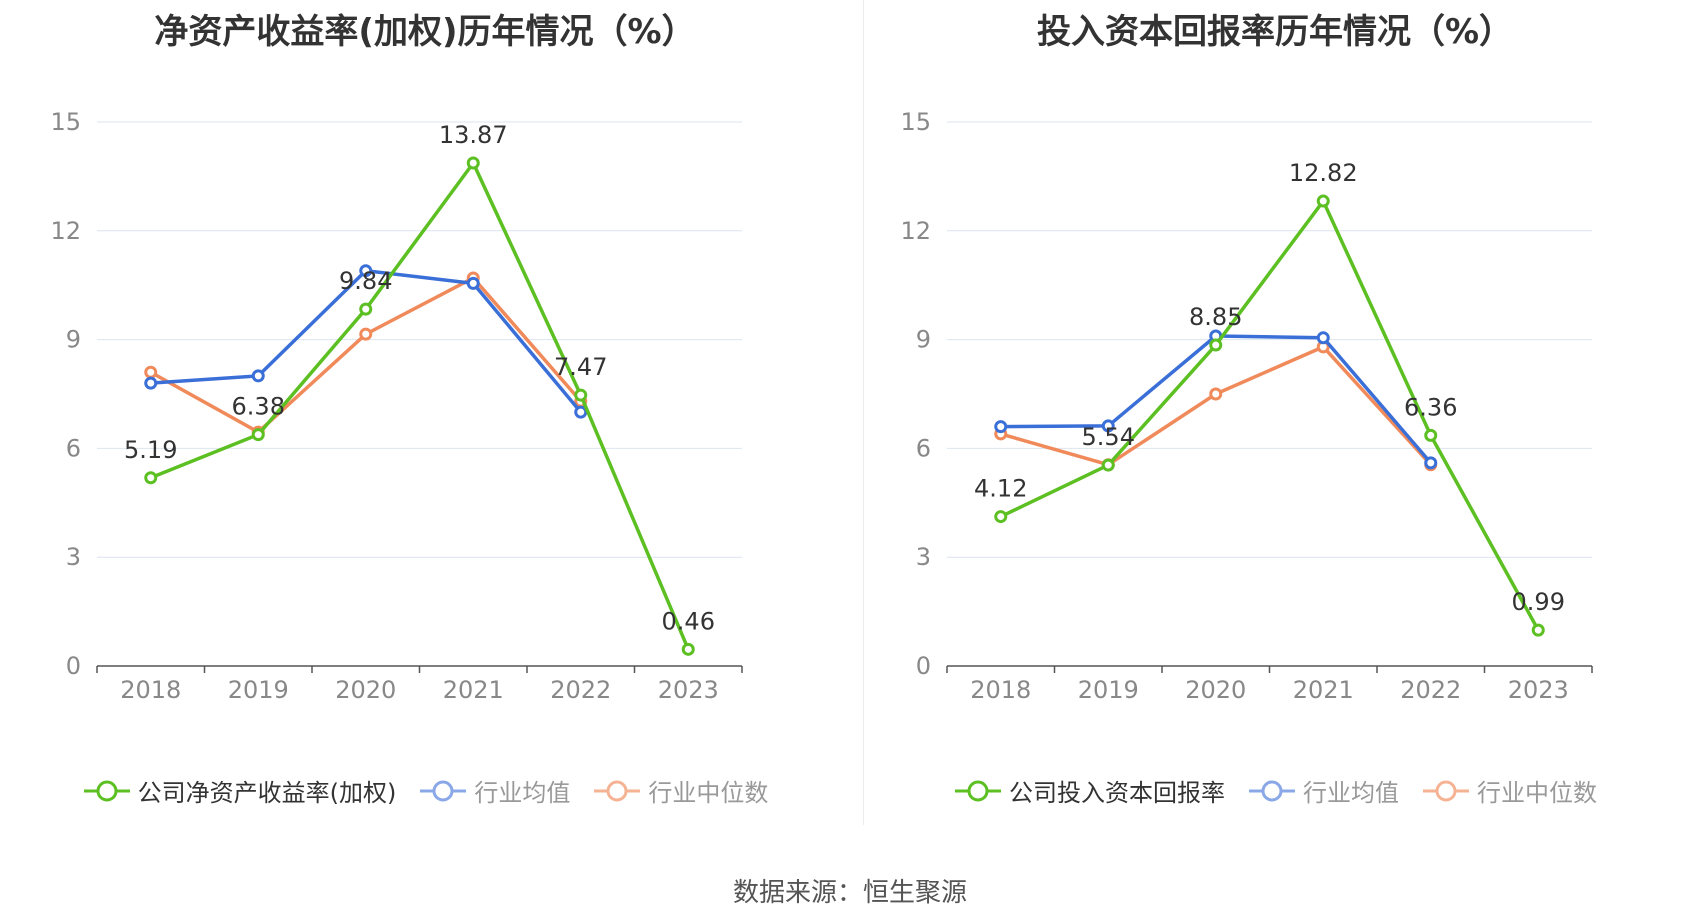  What do you see at coordinates (267, 793) in the screenshot?
I see `legend-label: 公司净资产收益率(加权)` at bounding box center [267, 793].